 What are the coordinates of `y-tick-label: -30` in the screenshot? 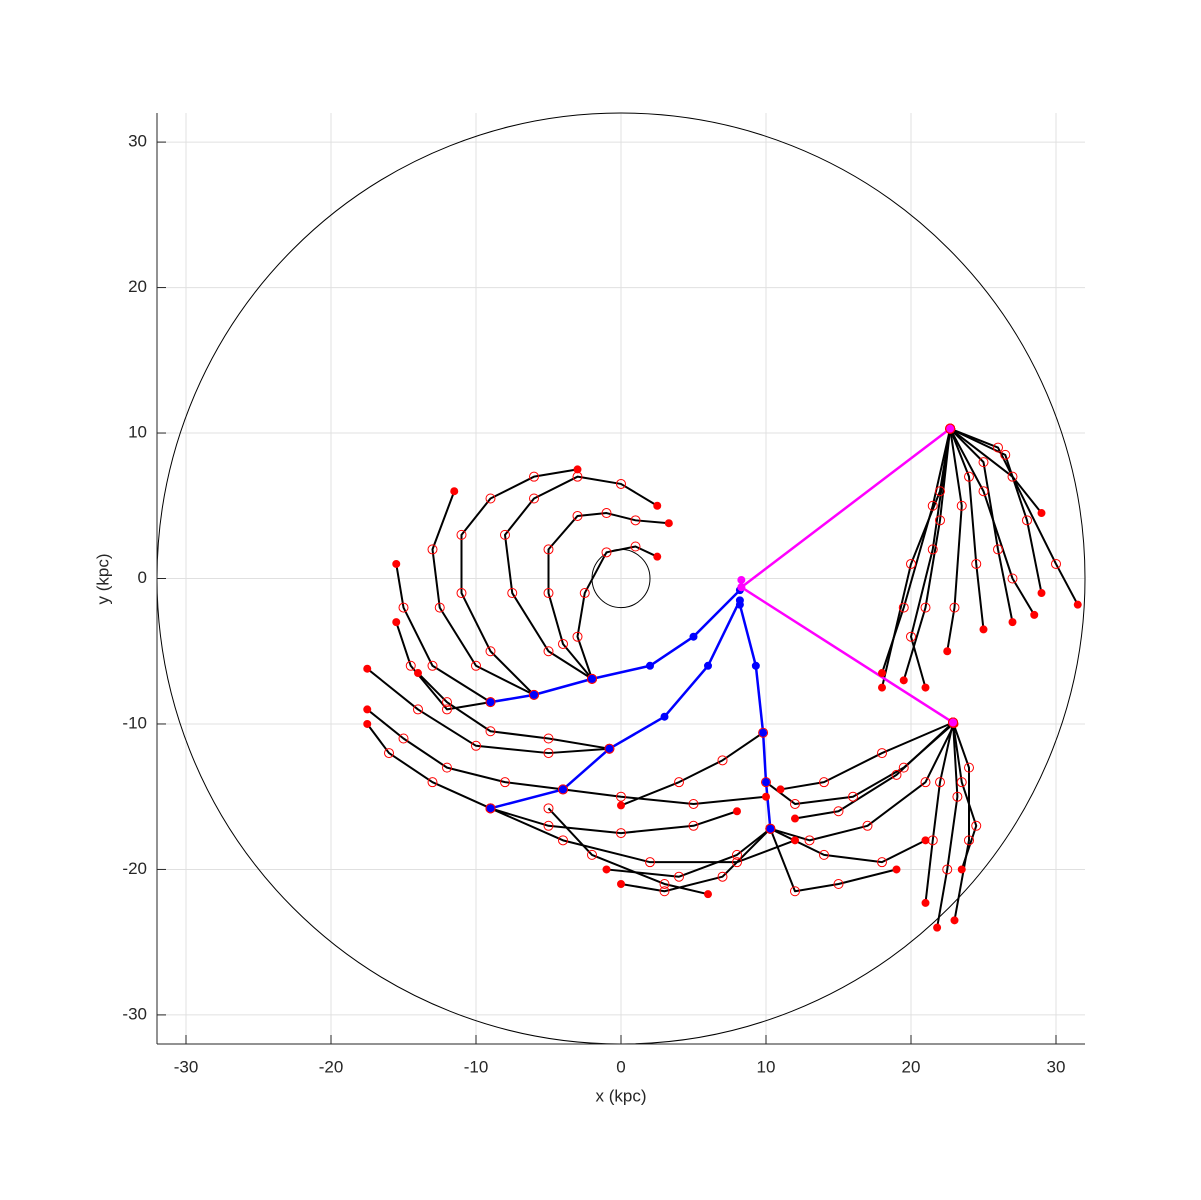 It's located at (134, 1013).